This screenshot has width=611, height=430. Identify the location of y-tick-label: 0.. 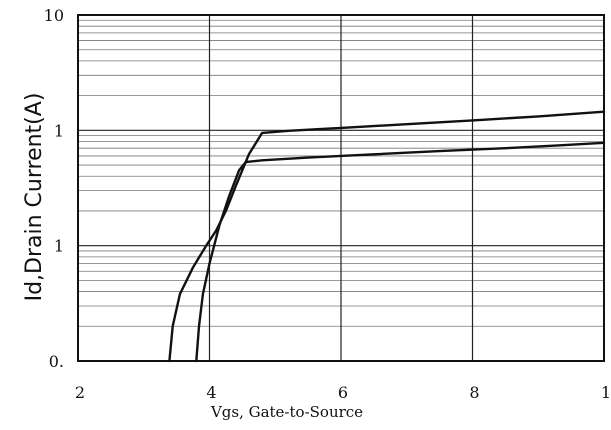
(56, 361).